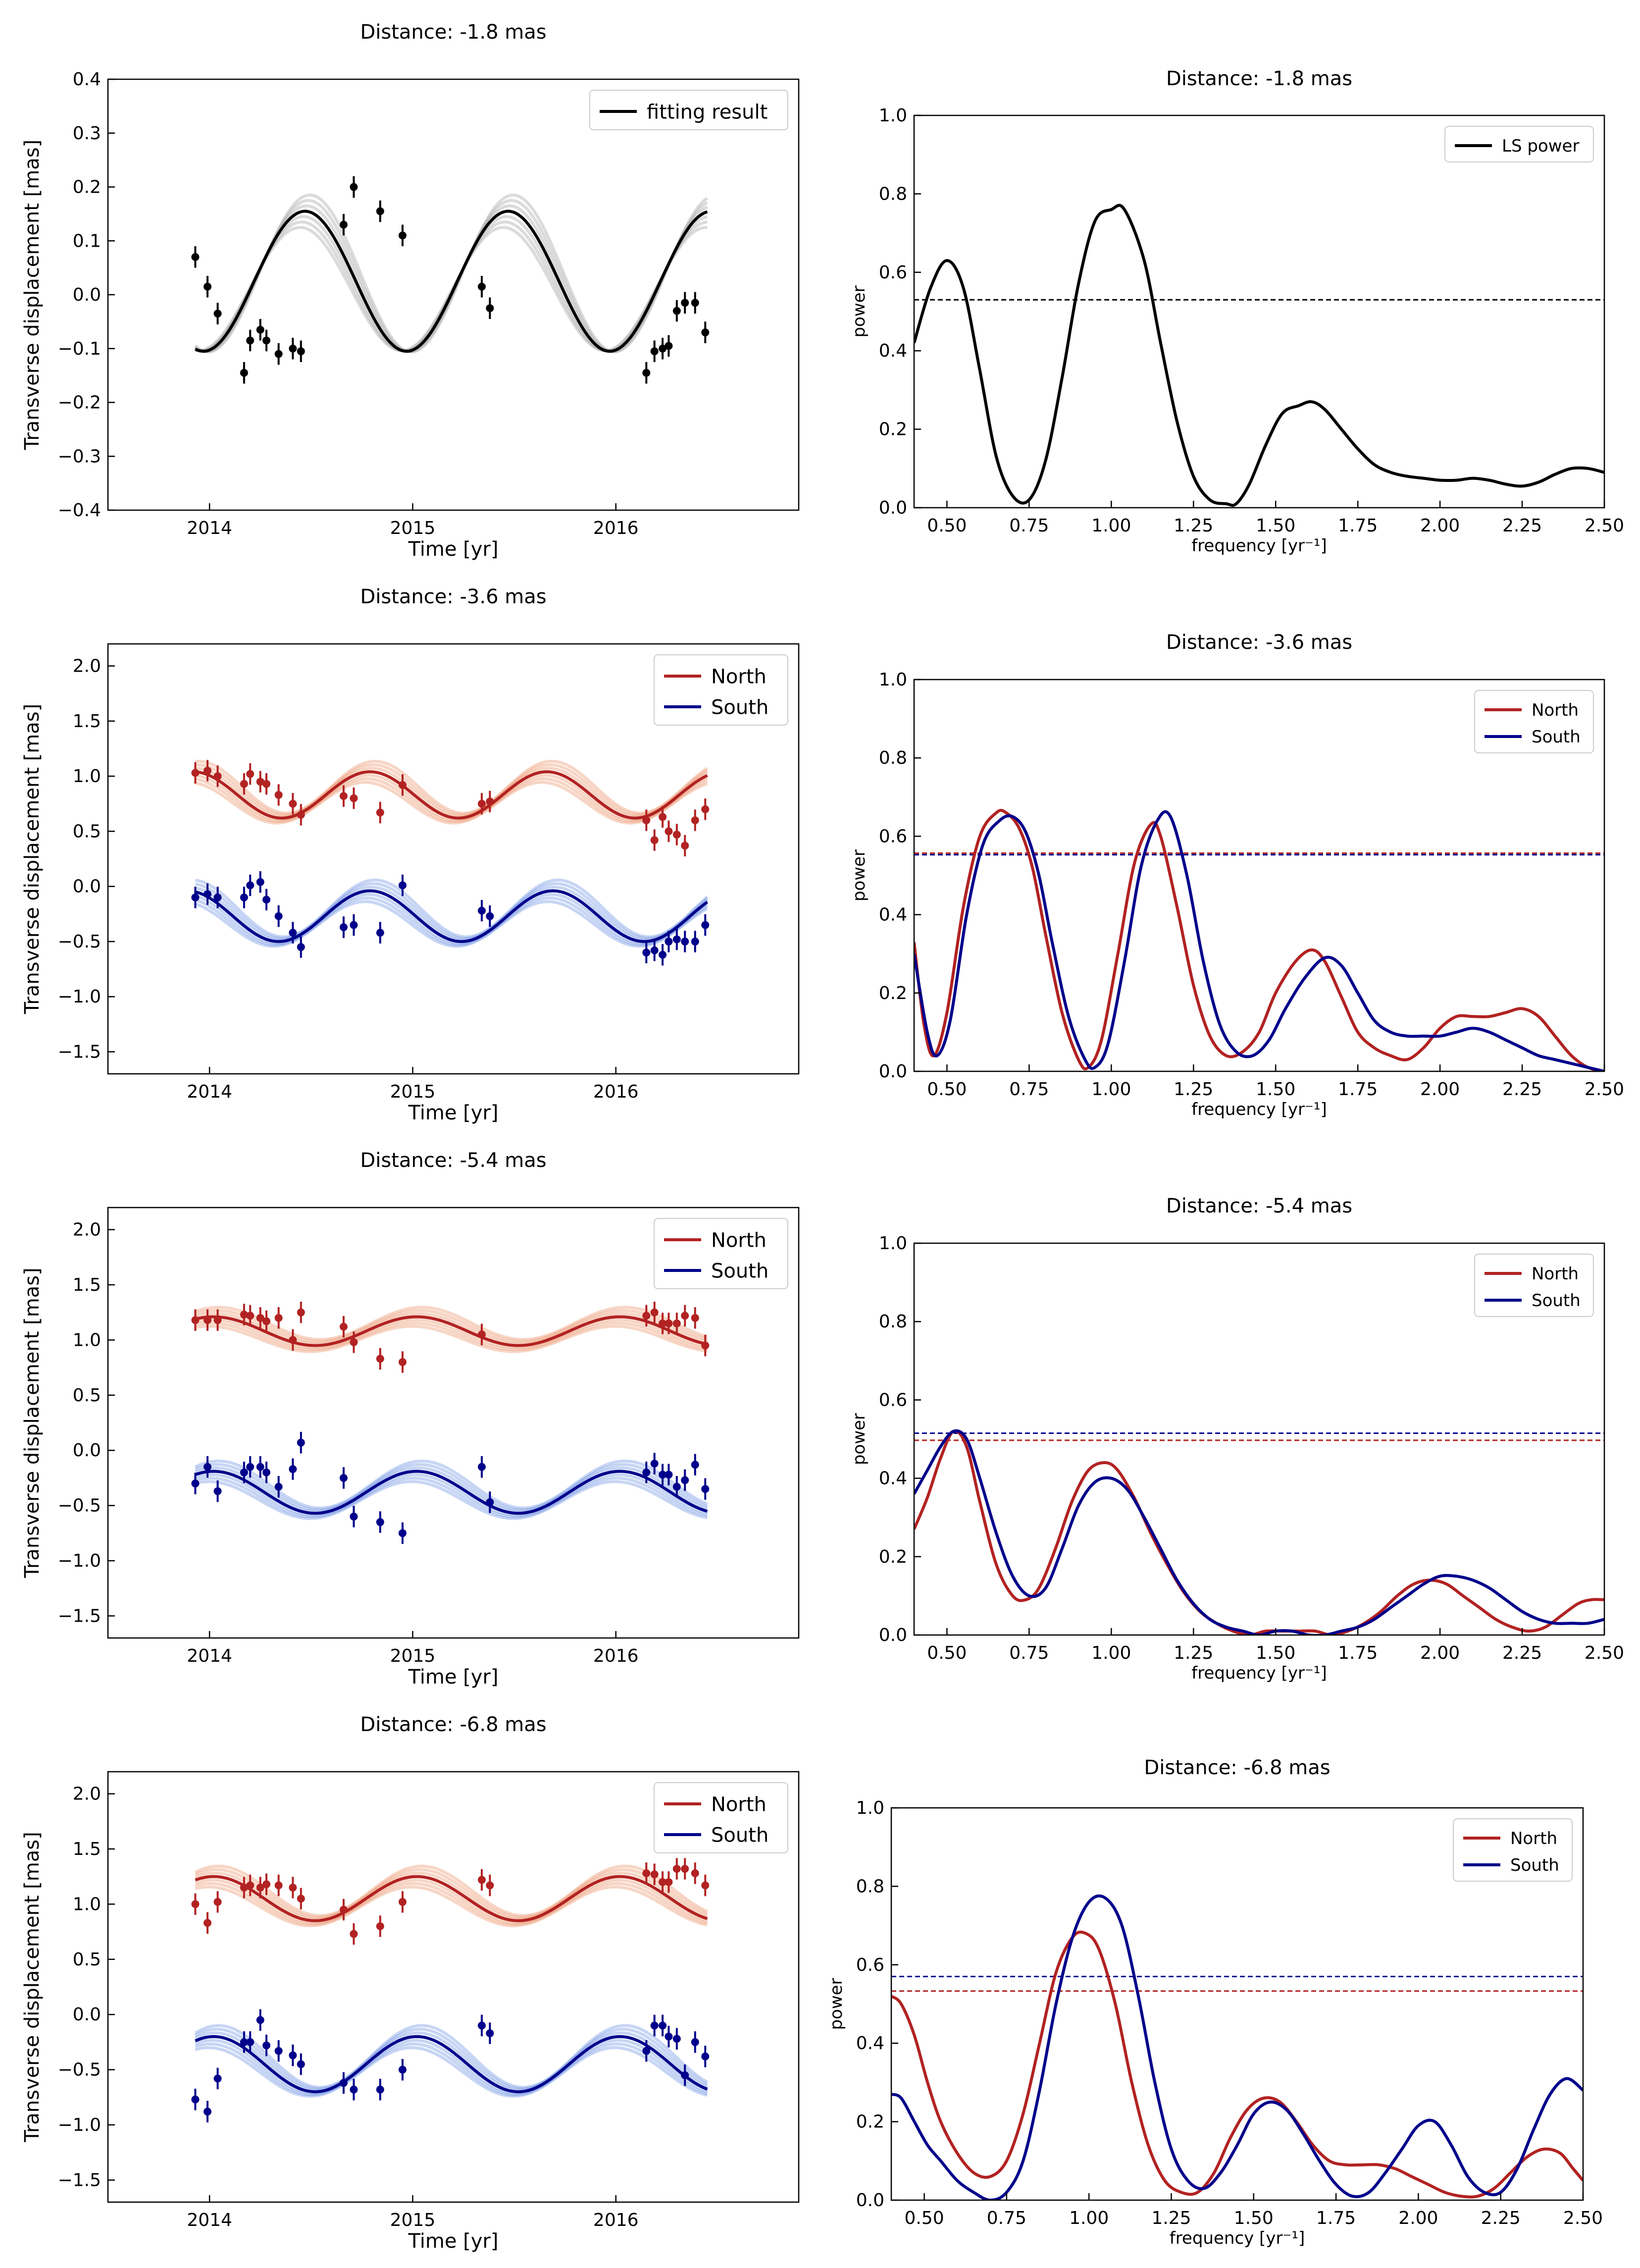  I want to click on x-tick-label: 1.00, so click(1111, 526).